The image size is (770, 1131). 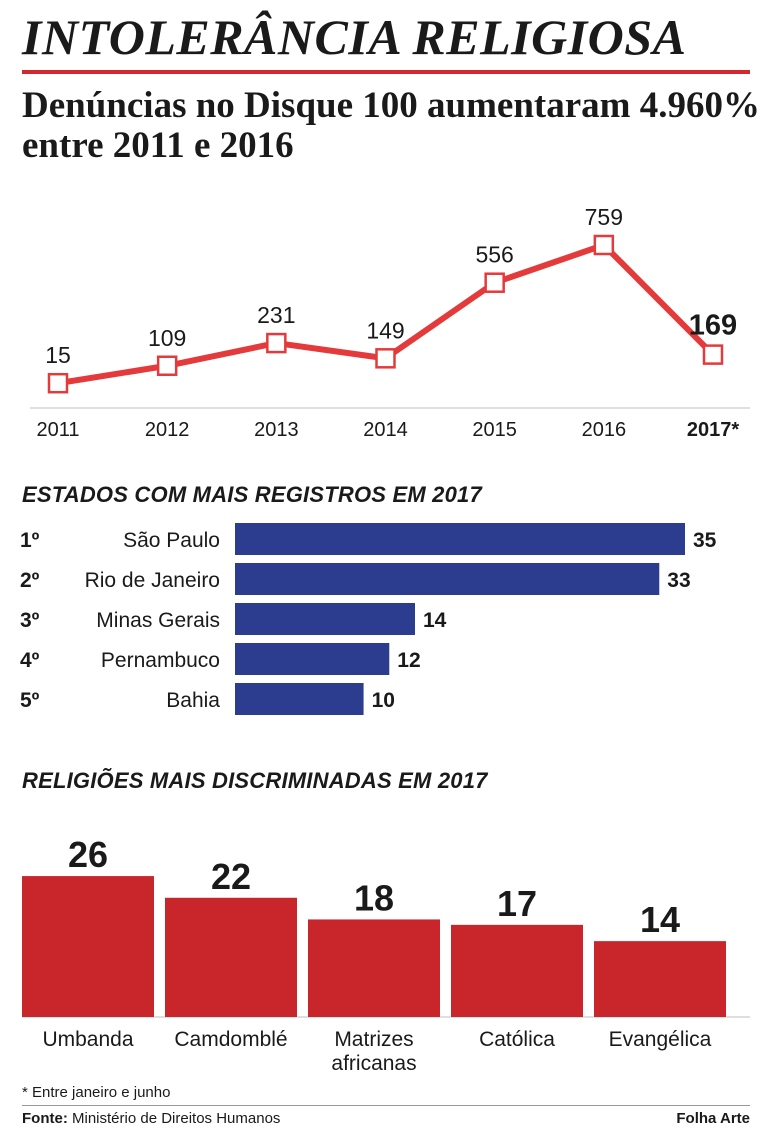 What do you see at coordinates (385, 430) in the screenshot?
I see `x-tick-label: 2014` at bounding box center [385, 430].